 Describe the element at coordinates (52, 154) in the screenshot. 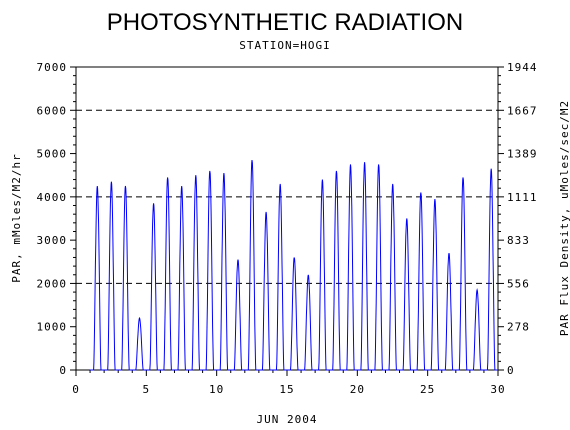

I see `y-tick-label: 5000` at that location.